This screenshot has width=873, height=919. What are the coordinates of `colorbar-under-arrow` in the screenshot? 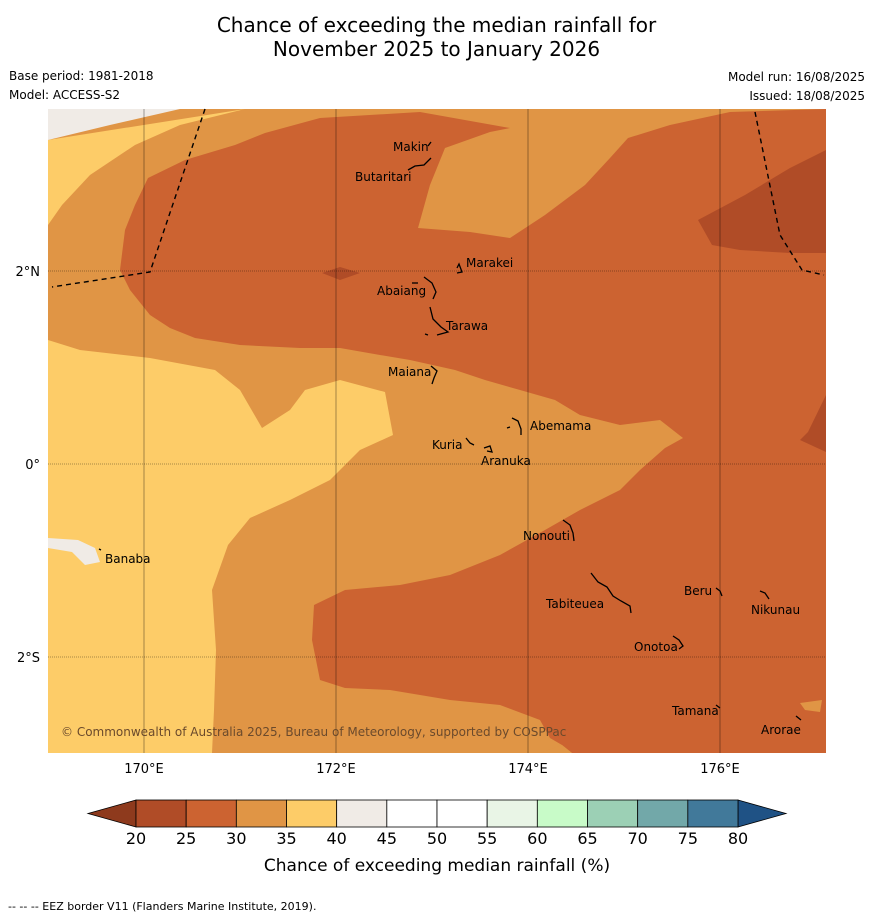 It's located at (111, 813).